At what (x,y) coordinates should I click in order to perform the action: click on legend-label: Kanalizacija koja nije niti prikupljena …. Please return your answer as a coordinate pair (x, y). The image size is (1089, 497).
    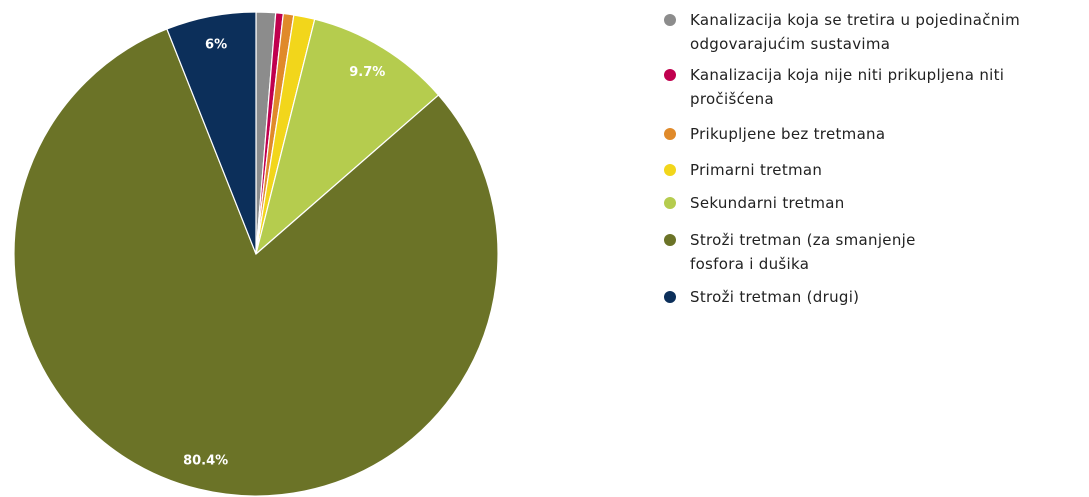
    Looking at the image, I should click on (847, 87).